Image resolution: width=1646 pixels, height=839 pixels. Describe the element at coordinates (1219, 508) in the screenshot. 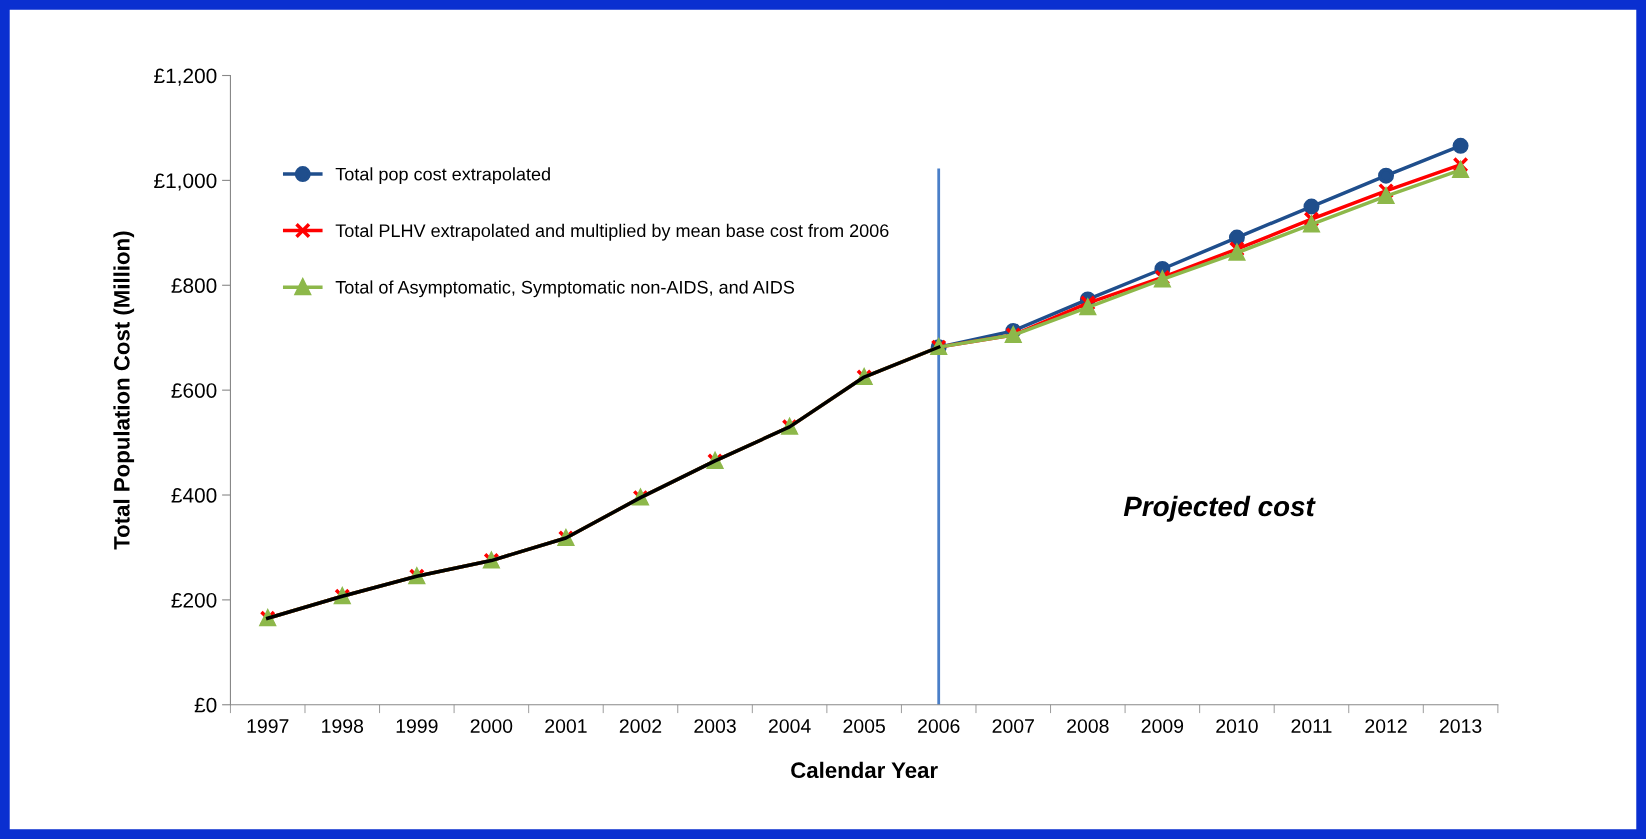

I see `annotation: Projected cost` at that location.